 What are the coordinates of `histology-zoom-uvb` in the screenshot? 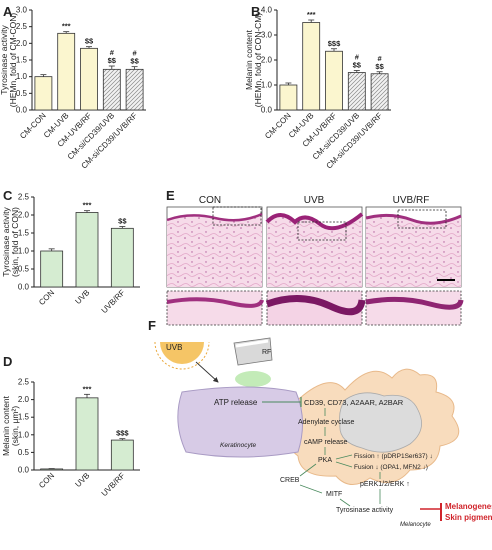 It's located at (315, 308).